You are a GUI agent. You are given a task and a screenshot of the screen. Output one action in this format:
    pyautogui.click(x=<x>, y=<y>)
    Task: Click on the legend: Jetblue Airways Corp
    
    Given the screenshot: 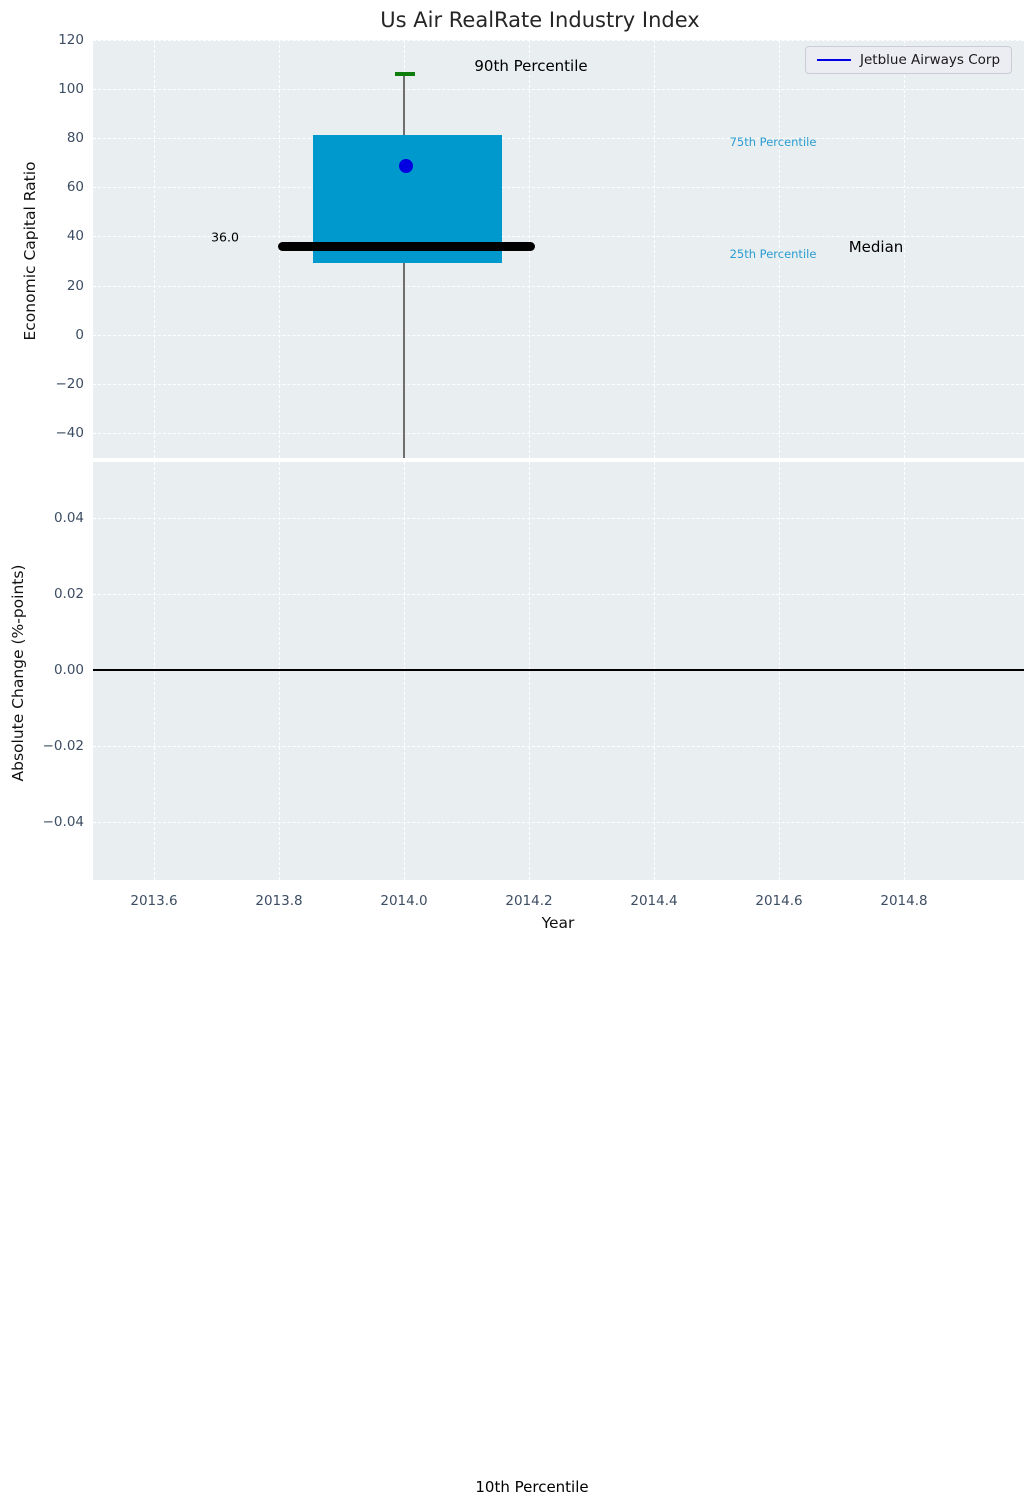 What is the action you would take?
    pyautogui.click(x=909, y=60)
    